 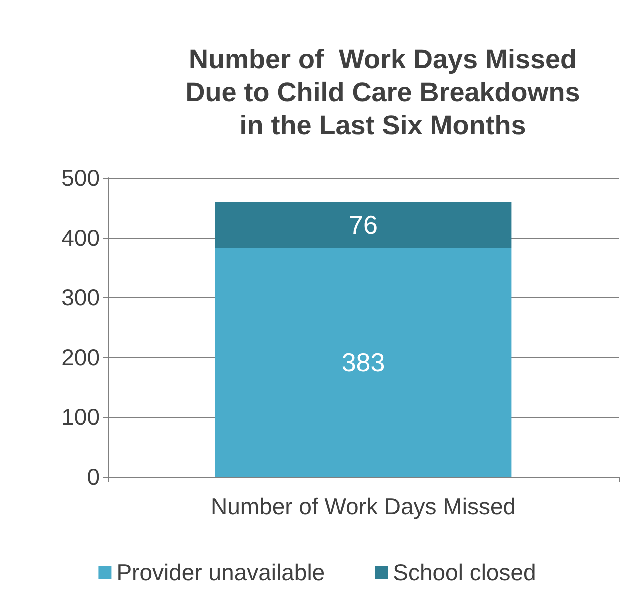 What do you see at coordinates (81, 178) in the screenshot?
I see `y-tick-label: 500` at bounding box center [81, 178].